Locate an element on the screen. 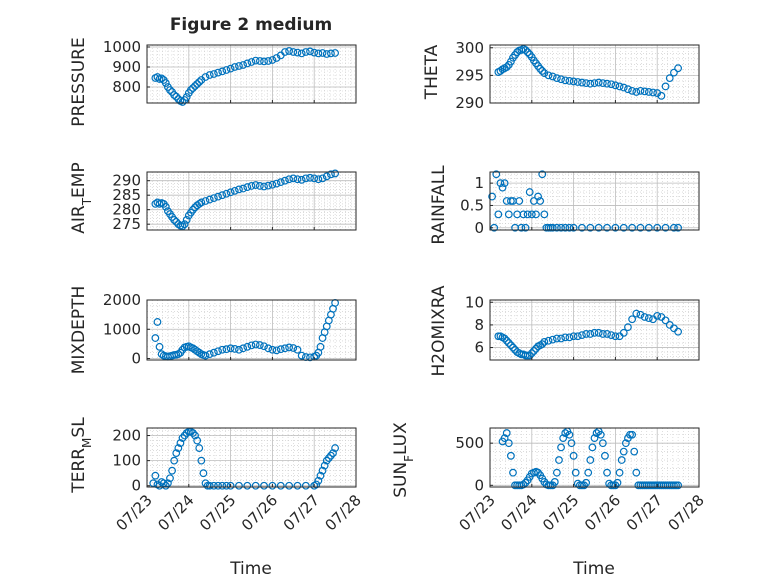 This screenshot has height=583, width=778. ylabel-mixdepth: MIXDEPTH is located at coordinates (79, 330).